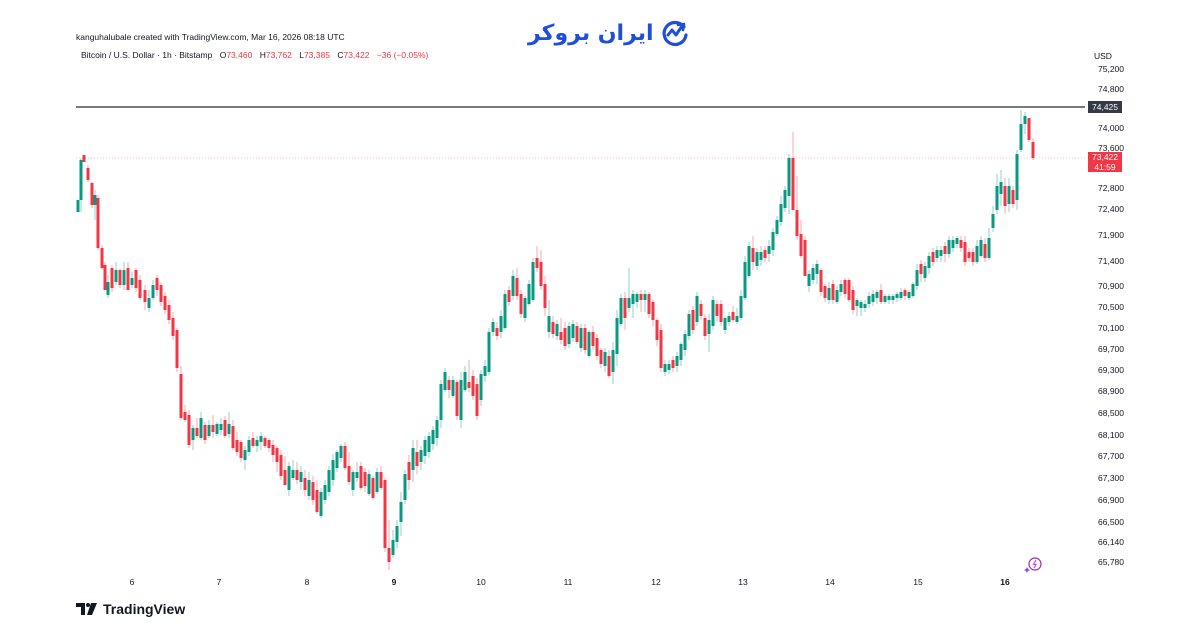 The width and height of the screenshot is (1200, 628). I want to click on price-axis-label: 73,600, so click(1111, 148).